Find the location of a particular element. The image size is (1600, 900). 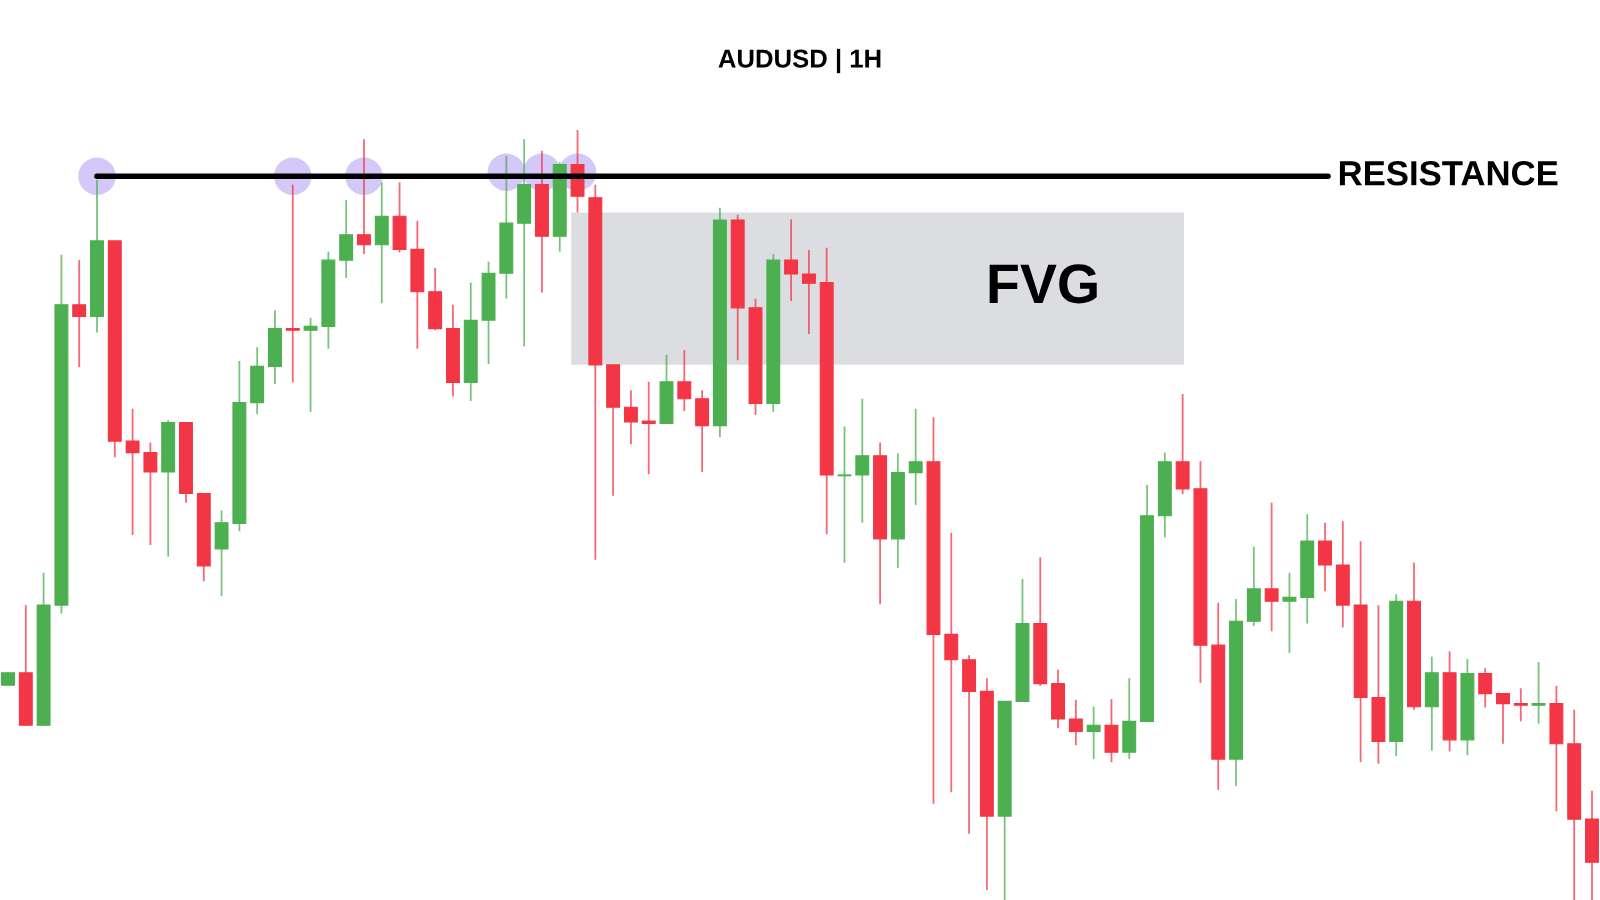

ref-line-label: RESISTANCE is located at coordinates (1448, 173).